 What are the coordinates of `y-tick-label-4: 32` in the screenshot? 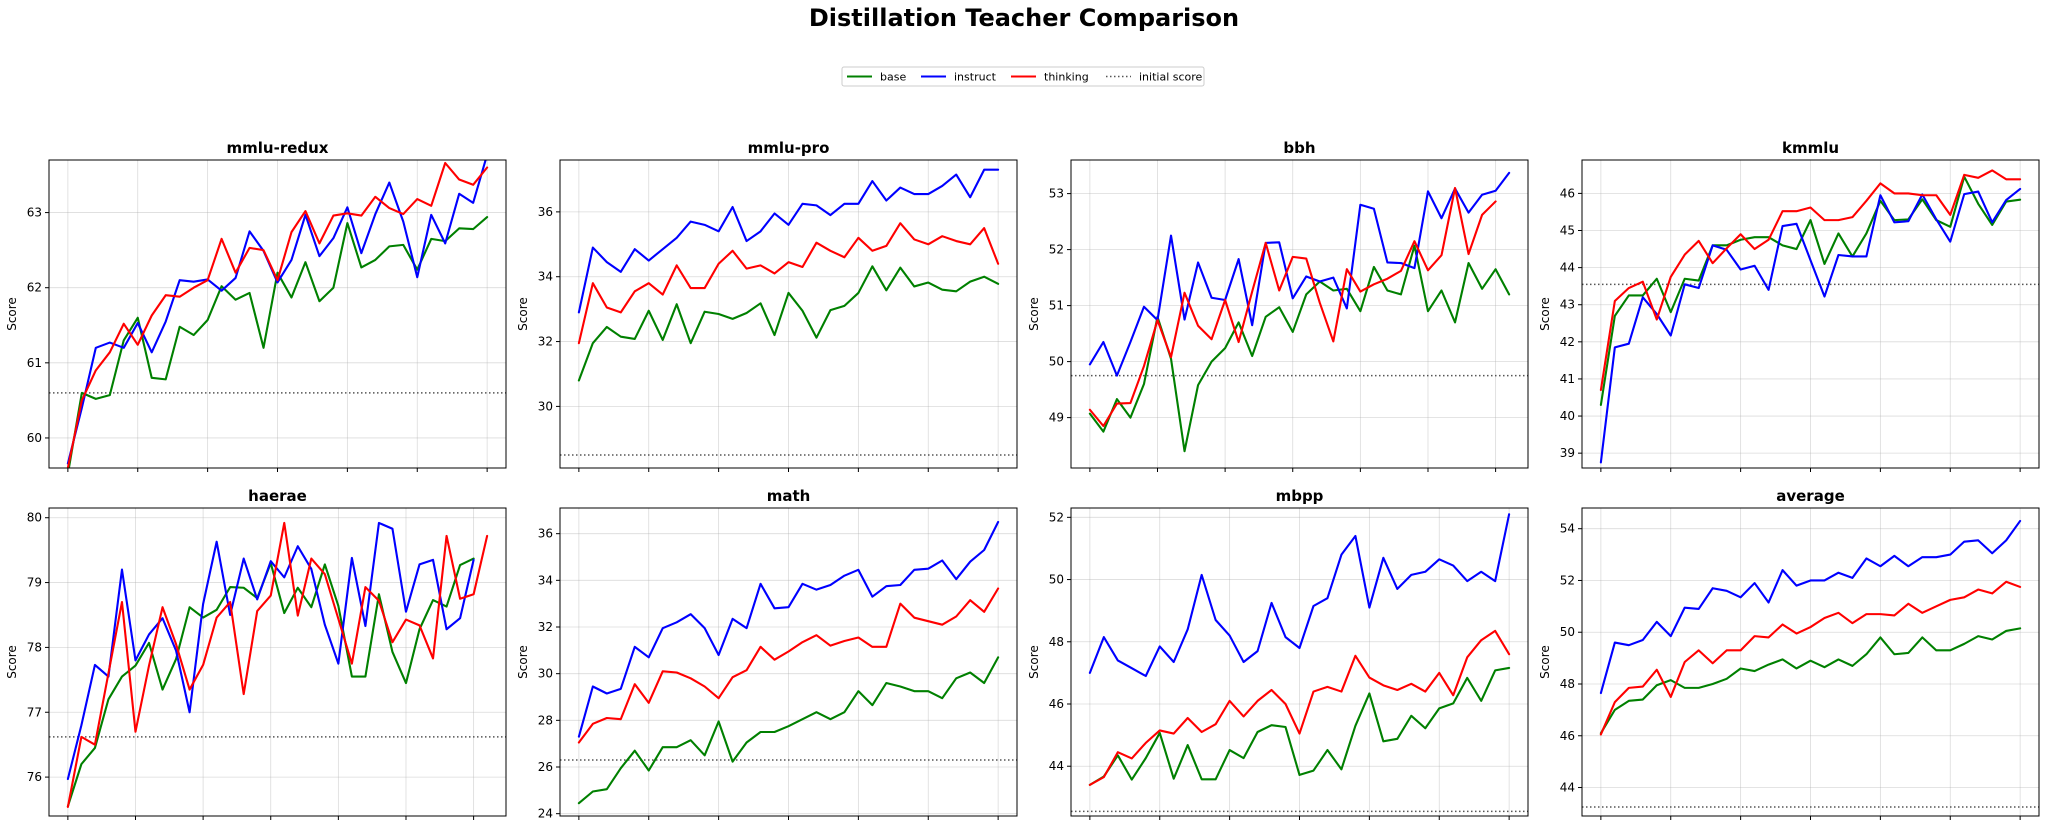 It's located at (545, 627).